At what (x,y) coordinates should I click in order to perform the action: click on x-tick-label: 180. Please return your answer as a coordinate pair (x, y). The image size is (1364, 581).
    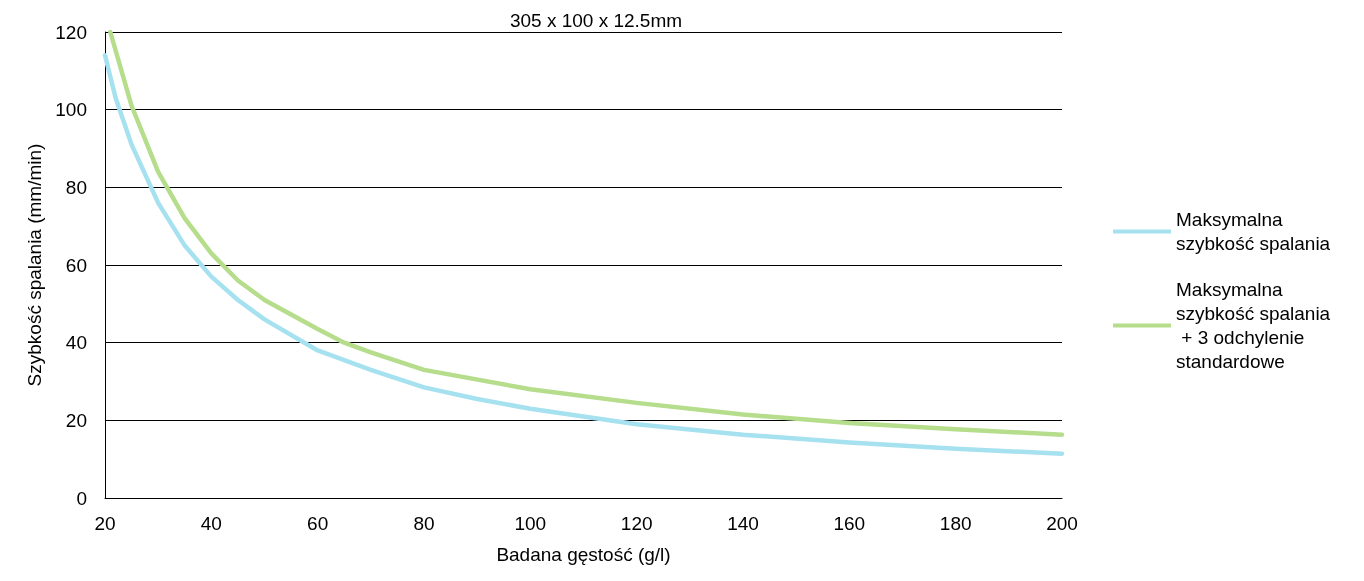
    Looking at the image, I should click on (955, 523).